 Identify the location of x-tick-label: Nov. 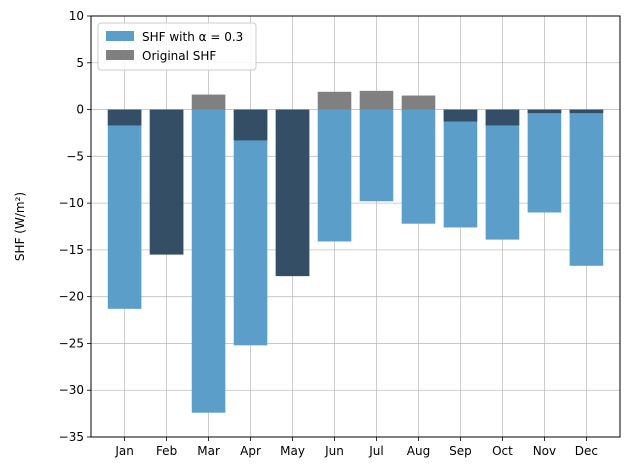
(544, 451).